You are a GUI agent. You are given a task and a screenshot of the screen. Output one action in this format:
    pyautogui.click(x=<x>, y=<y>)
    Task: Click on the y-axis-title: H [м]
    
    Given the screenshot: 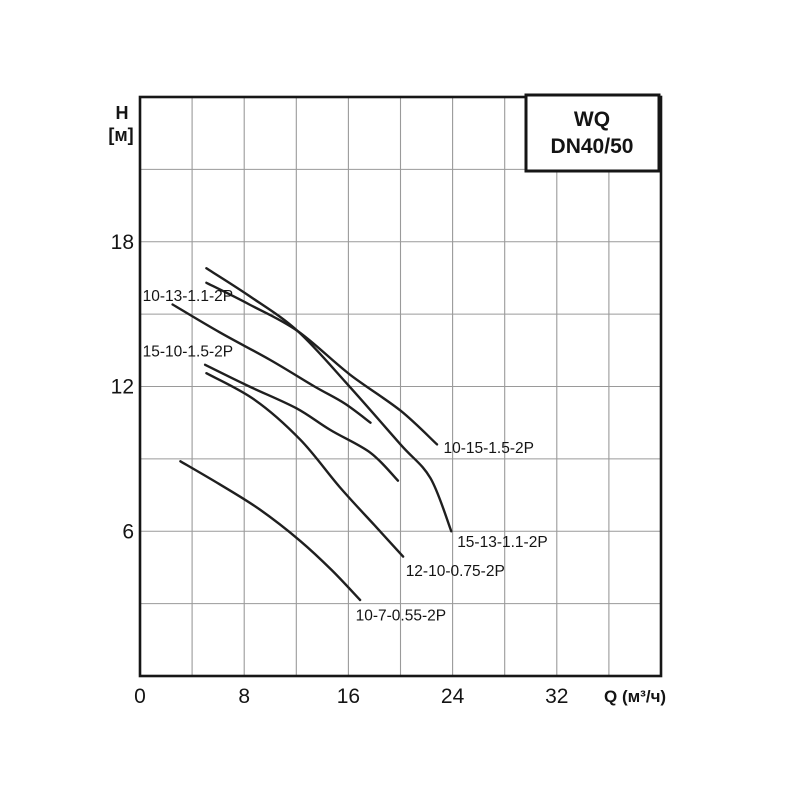 What is the action you would take?
    pyautogui.click(x=120, y=124)
    